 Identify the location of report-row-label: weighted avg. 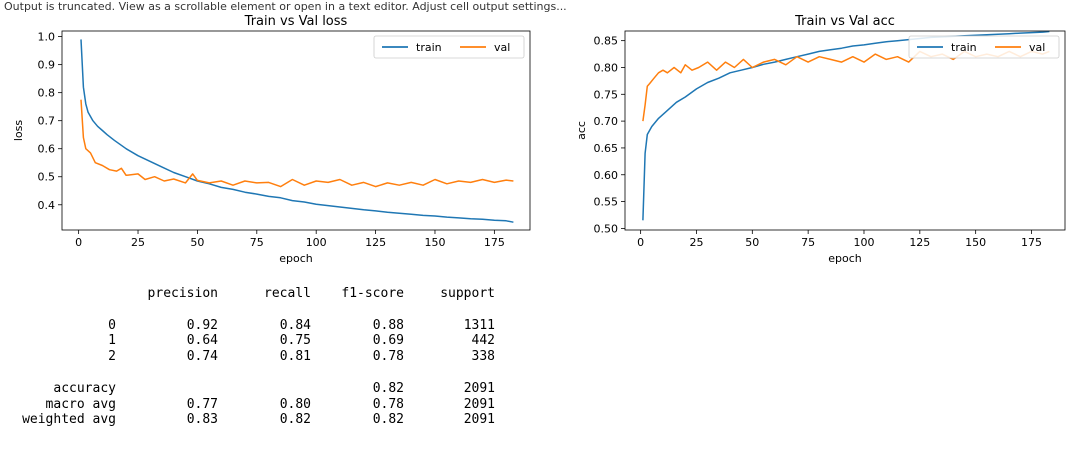
(69, 420).